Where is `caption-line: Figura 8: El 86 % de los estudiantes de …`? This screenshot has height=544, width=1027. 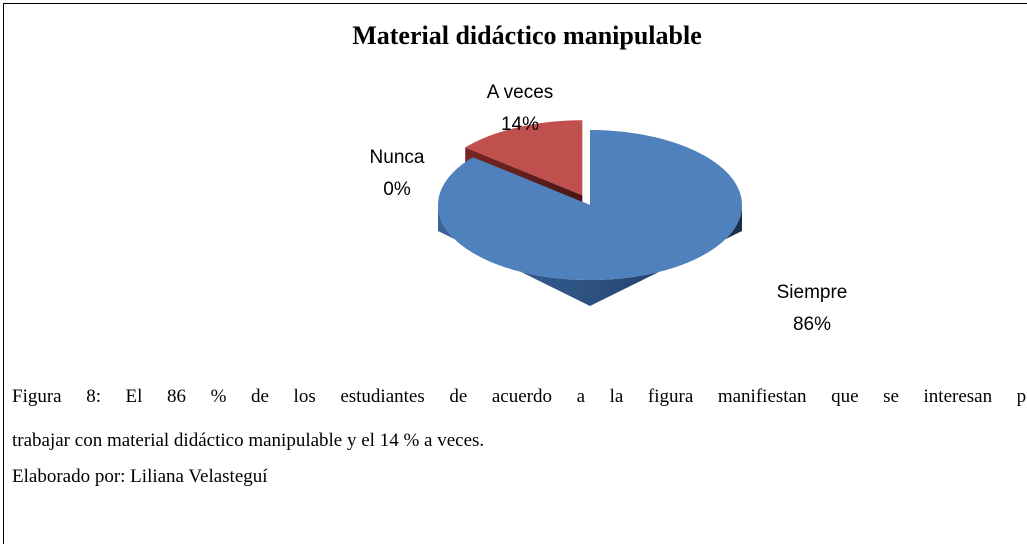 caption-line: Figura 8: El 86 % de los estudiantes de … is located at coordinates (519, 396).